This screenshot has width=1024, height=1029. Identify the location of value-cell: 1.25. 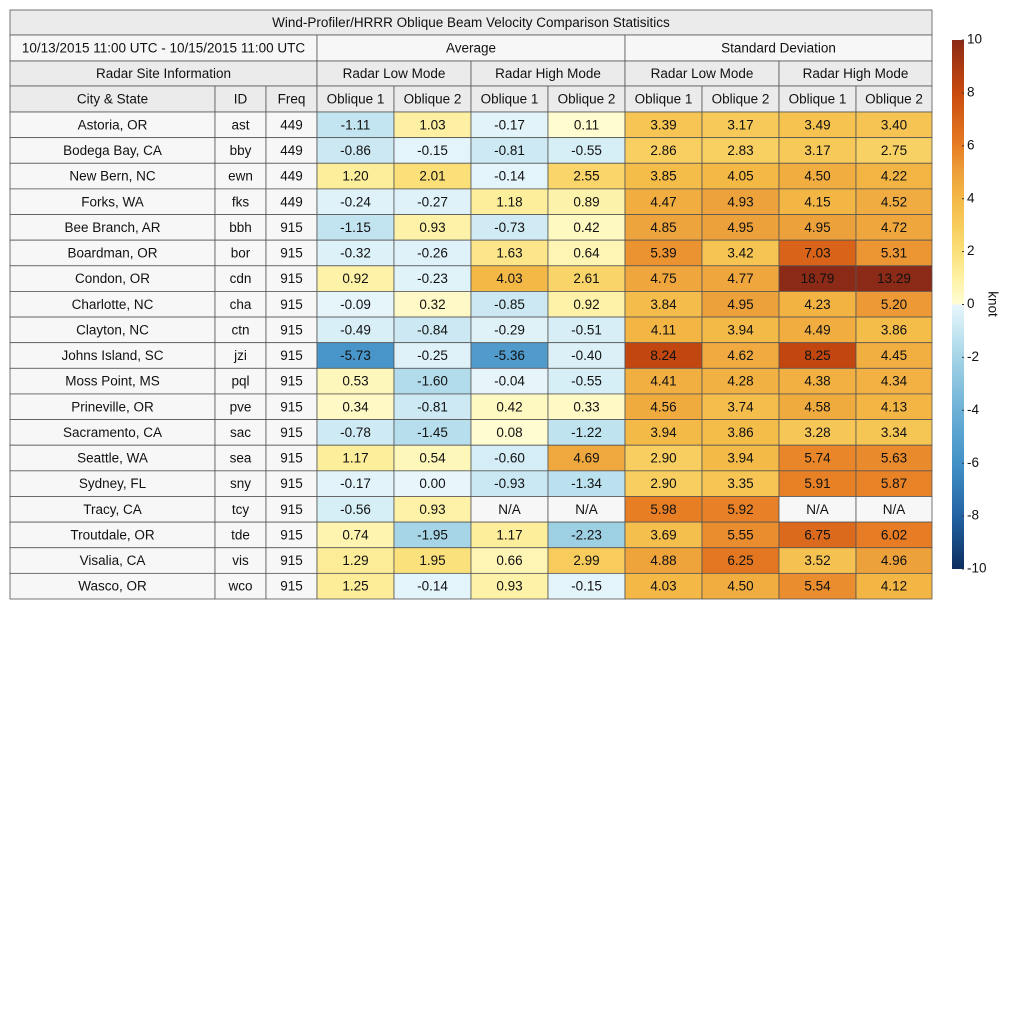
(355, 586).